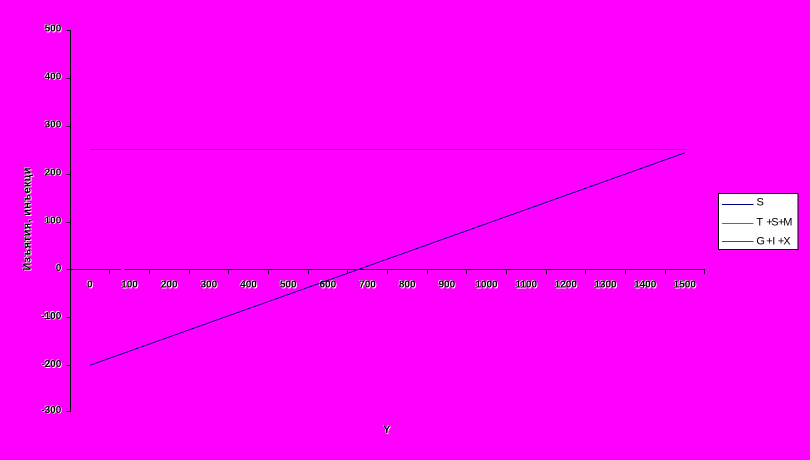 This screenshot has width=810, height=460. Describe the element at coordinates (773, 241) in the screenshot. I see `svg-text:G+I+X: G+I +X` at that location.